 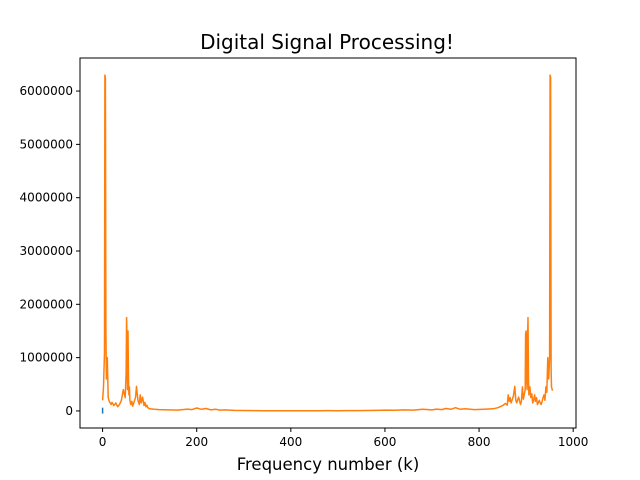 What do you see at coordinates (69, 411) in the screenshot?
I see `y-tick-label: 0` at bounding box center [69, 411].